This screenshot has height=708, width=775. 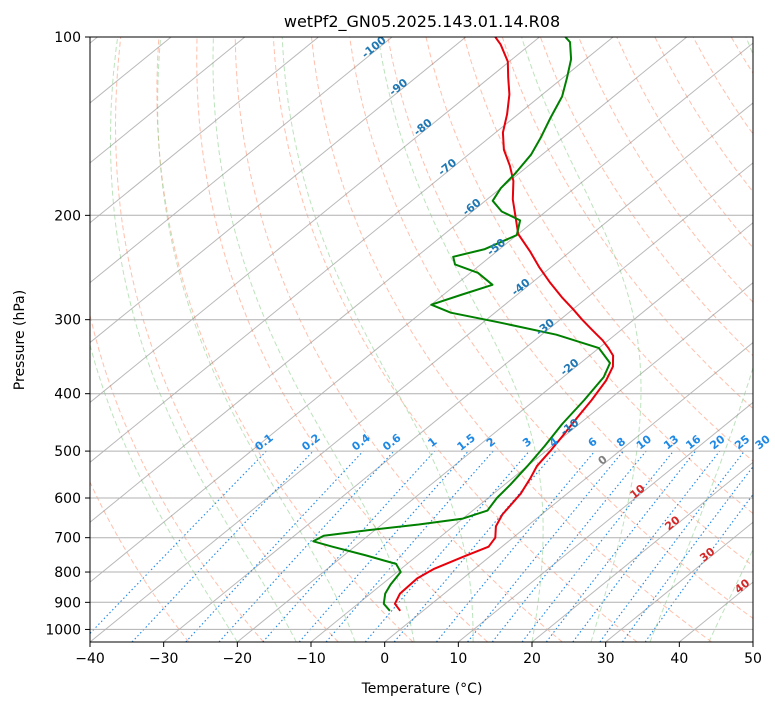 What do you see at coordinates (67, 38) in the screenshot?
I see `y-tick-label: 100` at bounding box center [67, 38].